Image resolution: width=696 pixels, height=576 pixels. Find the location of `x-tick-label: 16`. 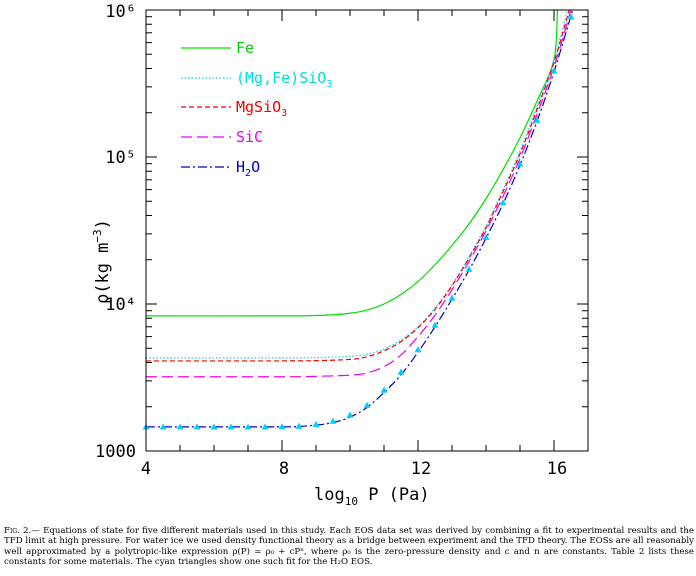

x-tick-label: 16 is located at coordinates (557, 469).